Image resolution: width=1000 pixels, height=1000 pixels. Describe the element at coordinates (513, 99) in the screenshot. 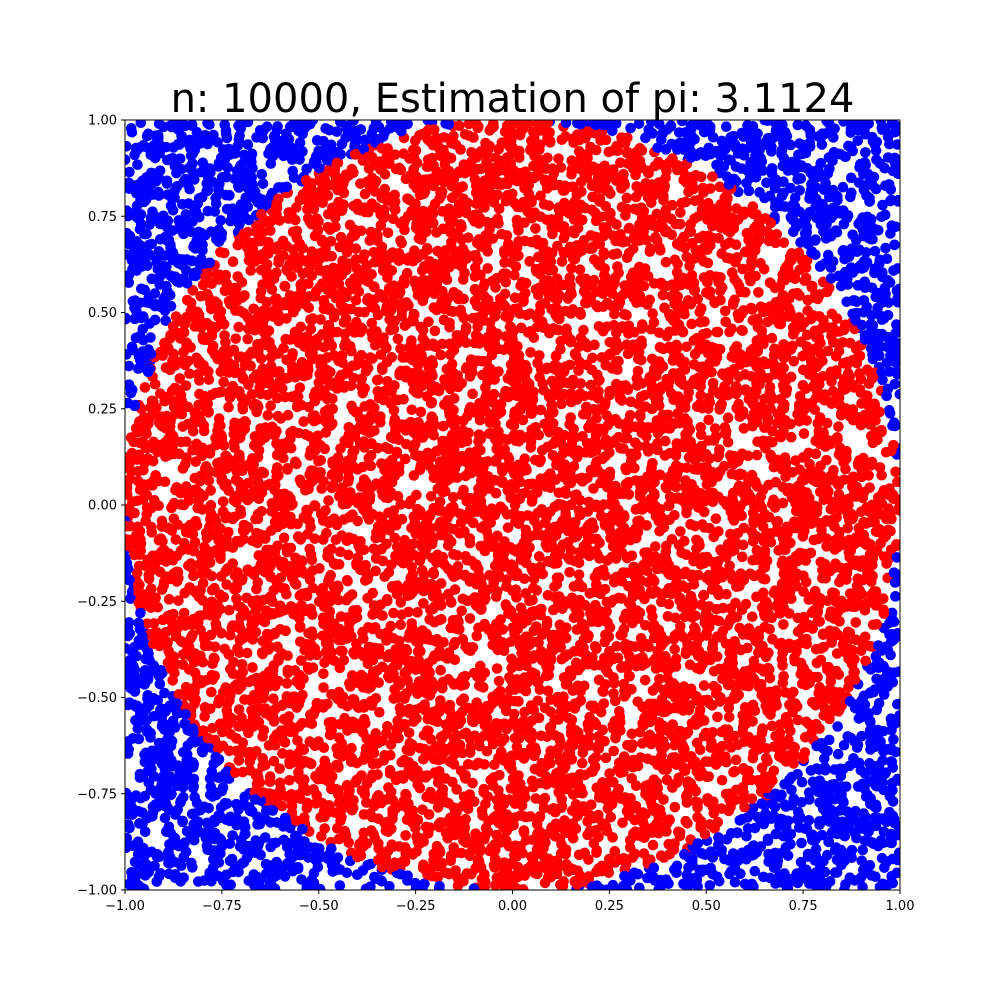

I see `chart-title: n: 10000, Estimation of pi: 3.1124` at that location.